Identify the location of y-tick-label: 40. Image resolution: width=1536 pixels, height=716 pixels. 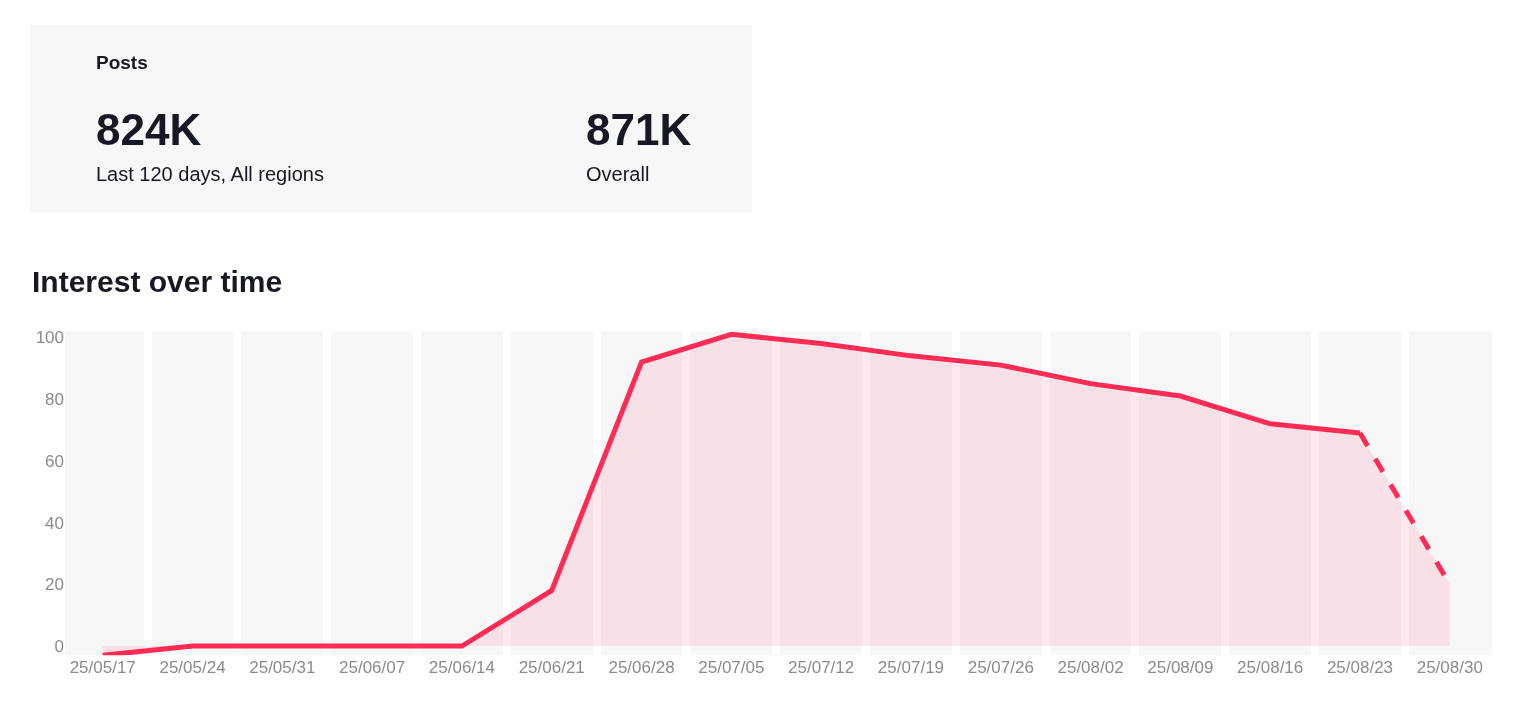
(54, 523).